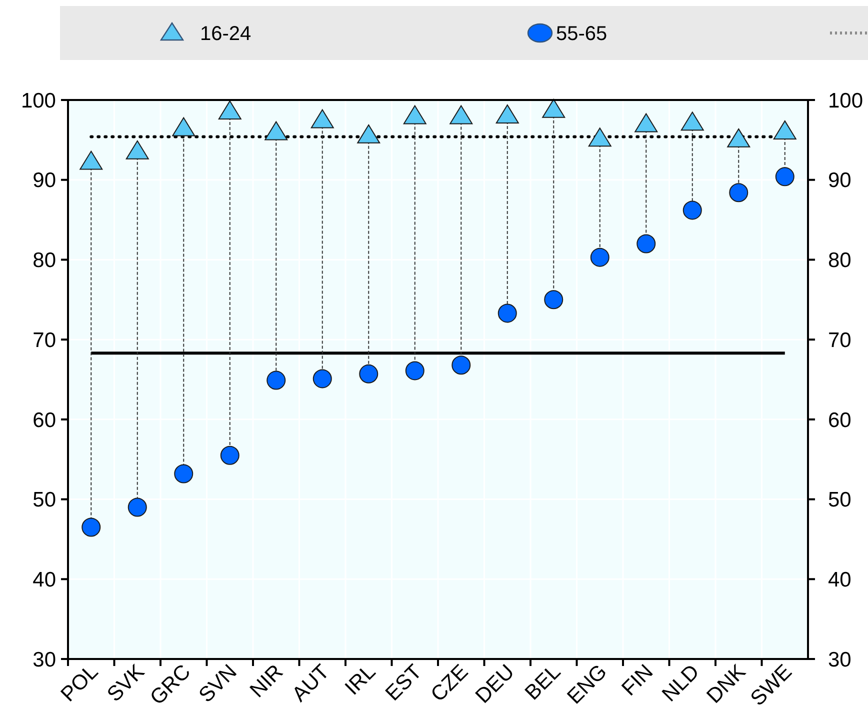 This screenshot has width=868, height=718. Describe the element at coordinates (846, 100) in the screenshot. I see `y2-tick-label: 100` at that location.